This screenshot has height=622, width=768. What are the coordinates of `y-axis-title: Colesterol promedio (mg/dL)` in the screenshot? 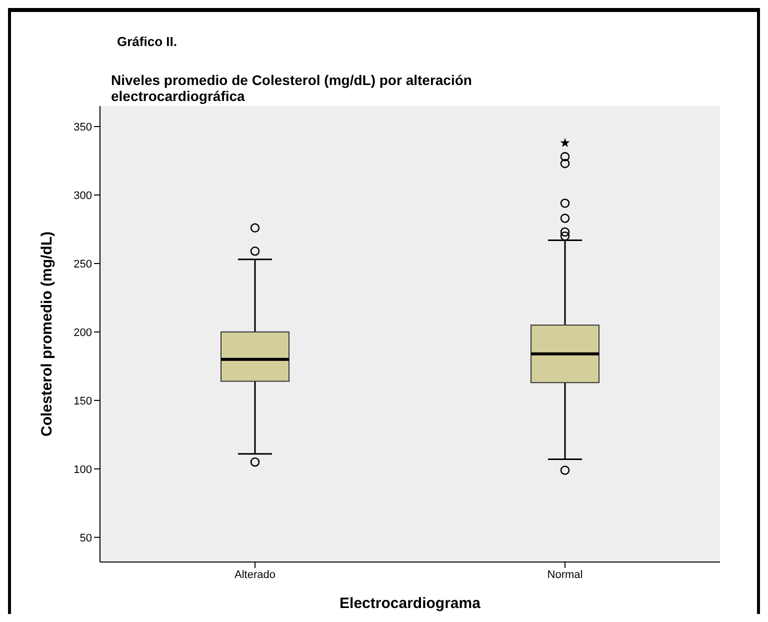 It's located at (47, 334).